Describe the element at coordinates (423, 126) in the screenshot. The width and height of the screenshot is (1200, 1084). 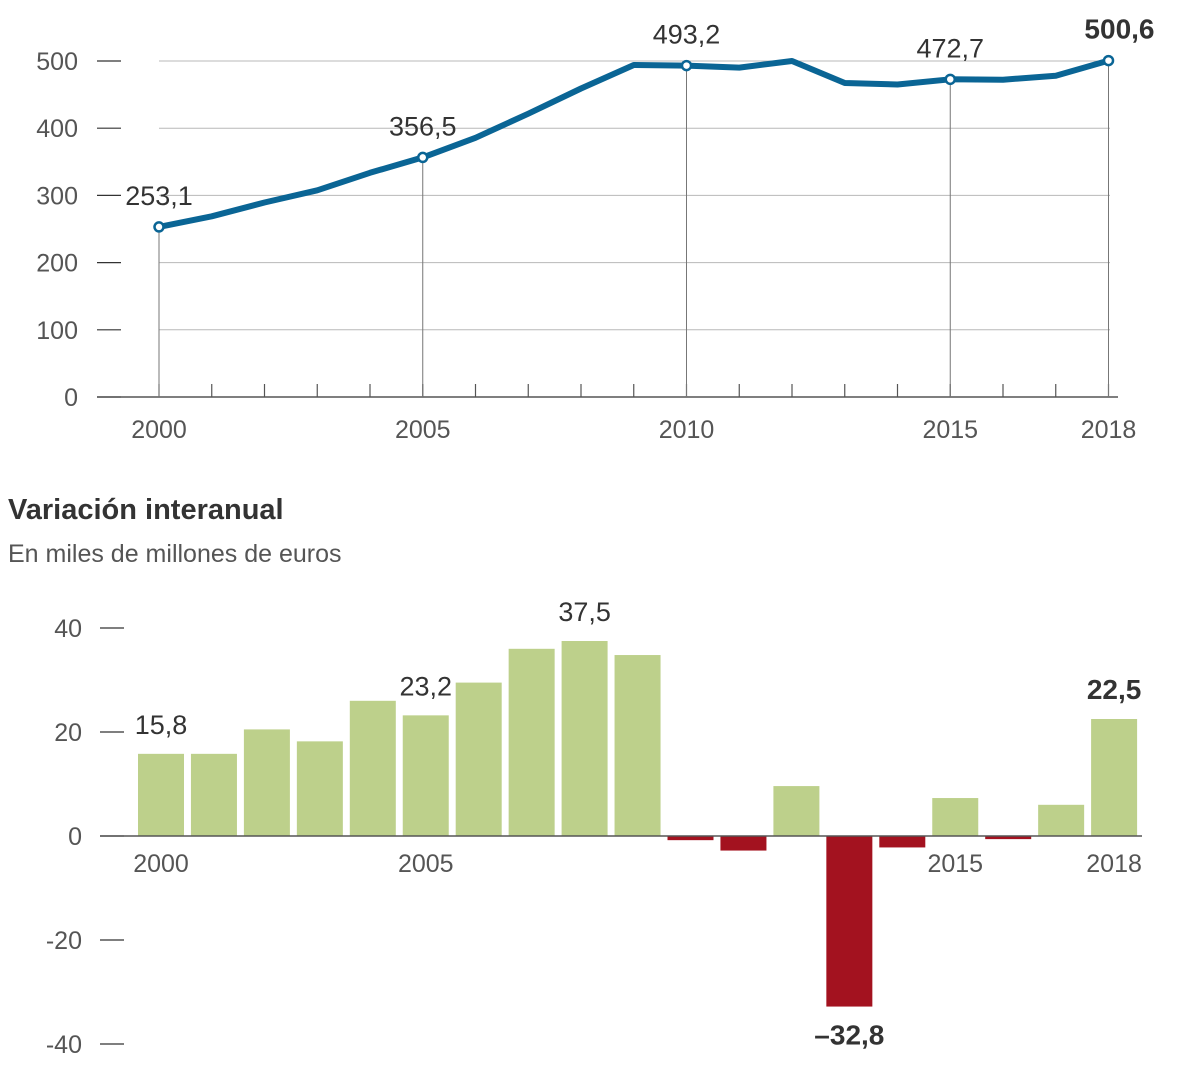
I see `data-label: 356,5` at that location.